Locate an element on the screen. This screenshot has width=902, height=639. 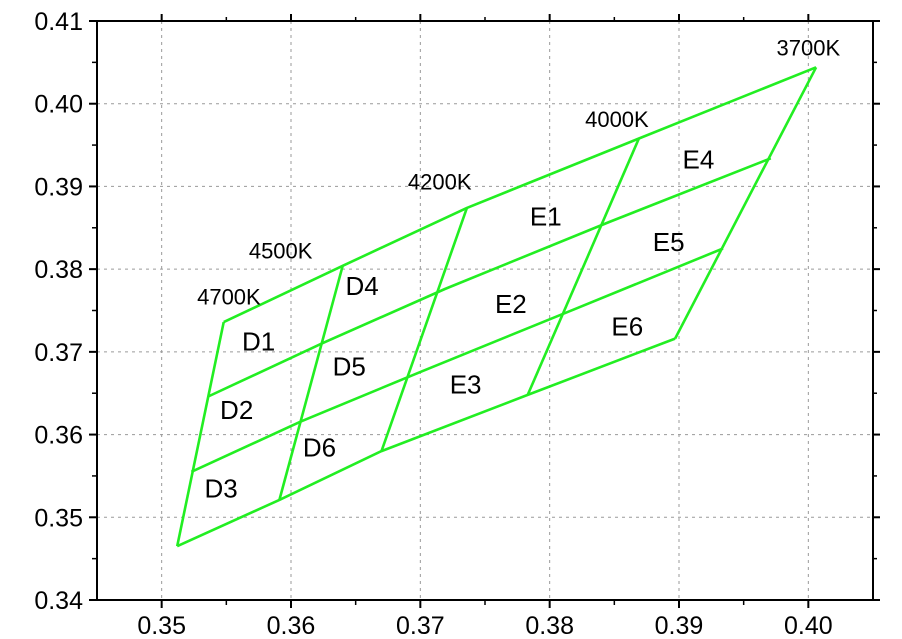
x-tick-label-1: 0.36 is located at coordinates (291, 625).